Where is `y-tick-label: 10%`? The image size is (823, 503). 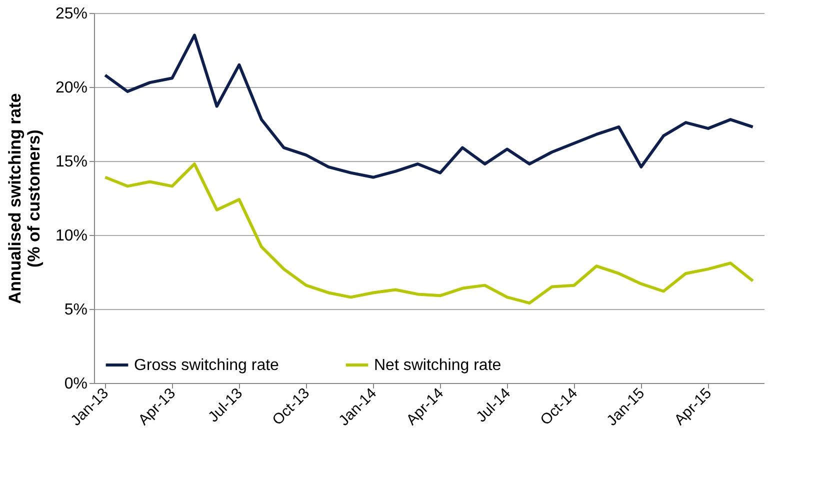 y-tick-label: 10% is located at coordinates (71, 236).